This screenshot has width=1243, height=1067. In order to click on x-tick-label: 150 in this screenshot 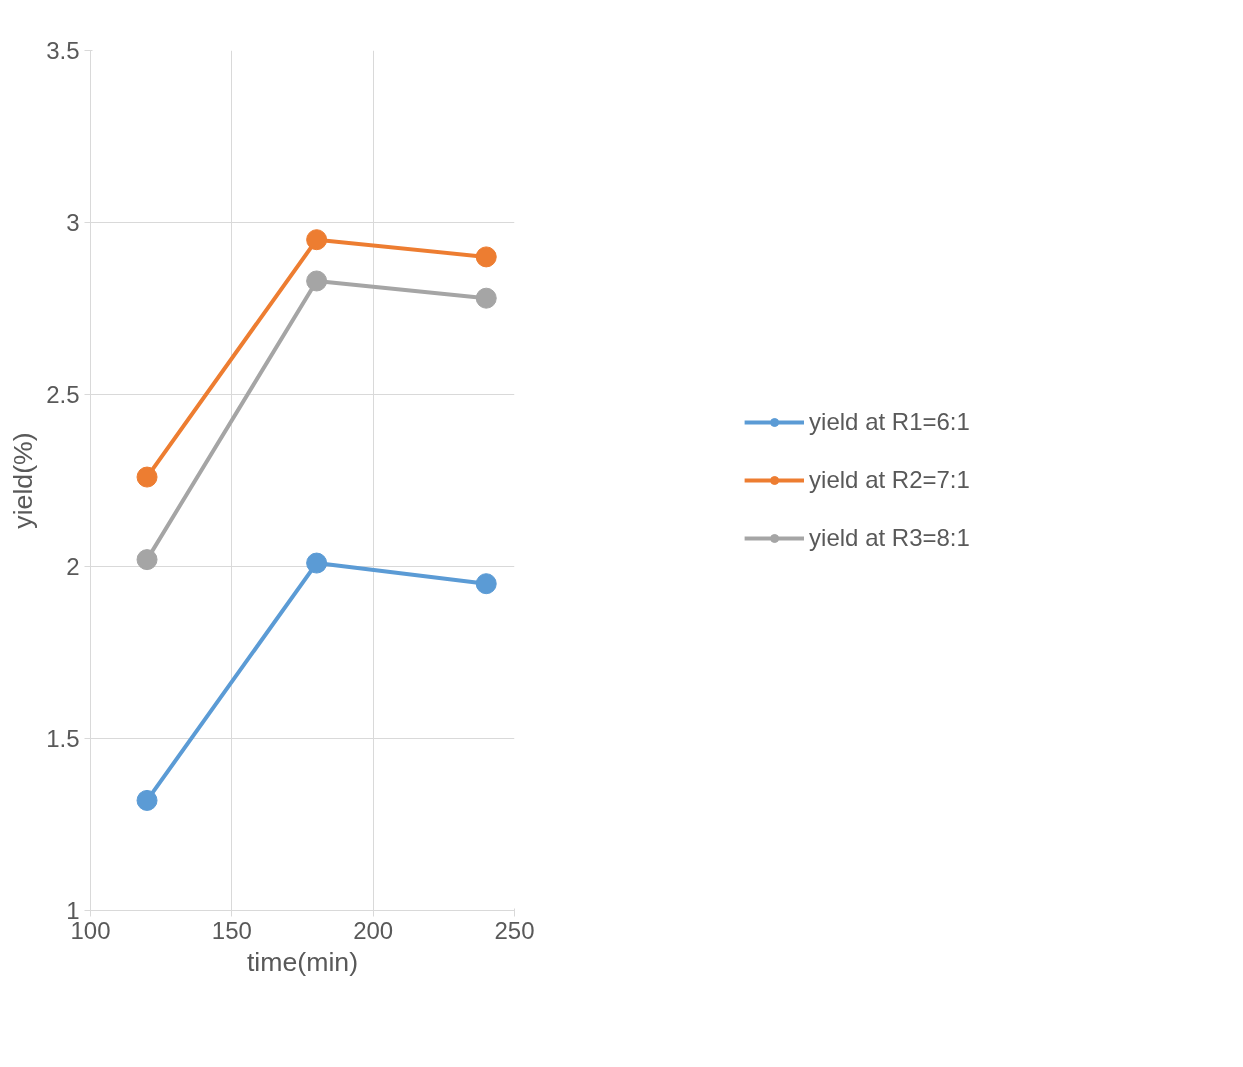, I will do `click(231, 930)`.